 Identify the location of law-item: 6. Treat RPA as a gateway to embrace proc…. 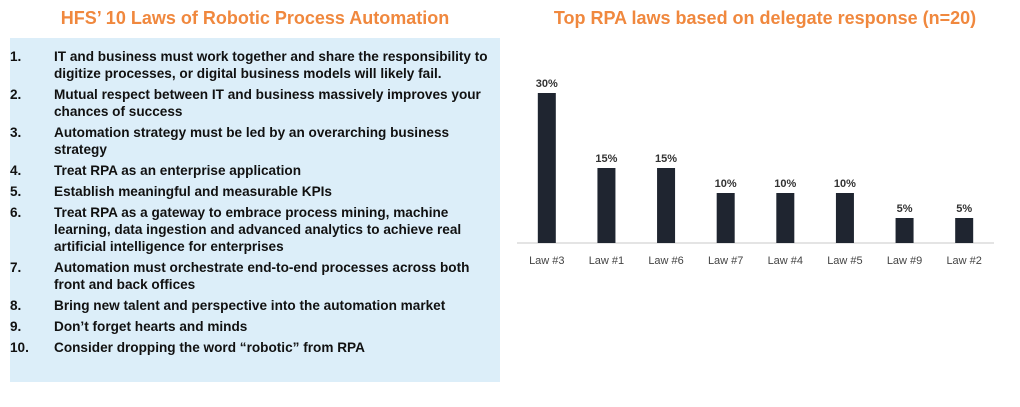
(255, 229).